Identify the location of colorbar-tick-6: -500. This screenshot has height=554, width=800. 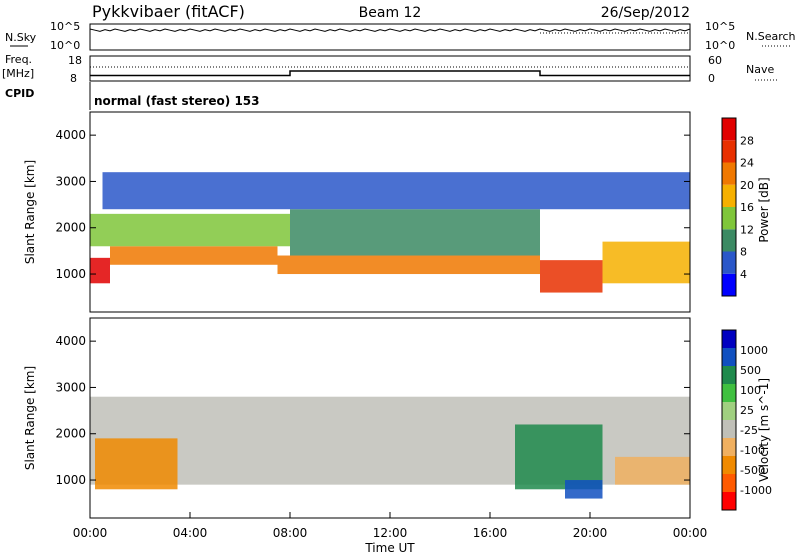
(752, 470).